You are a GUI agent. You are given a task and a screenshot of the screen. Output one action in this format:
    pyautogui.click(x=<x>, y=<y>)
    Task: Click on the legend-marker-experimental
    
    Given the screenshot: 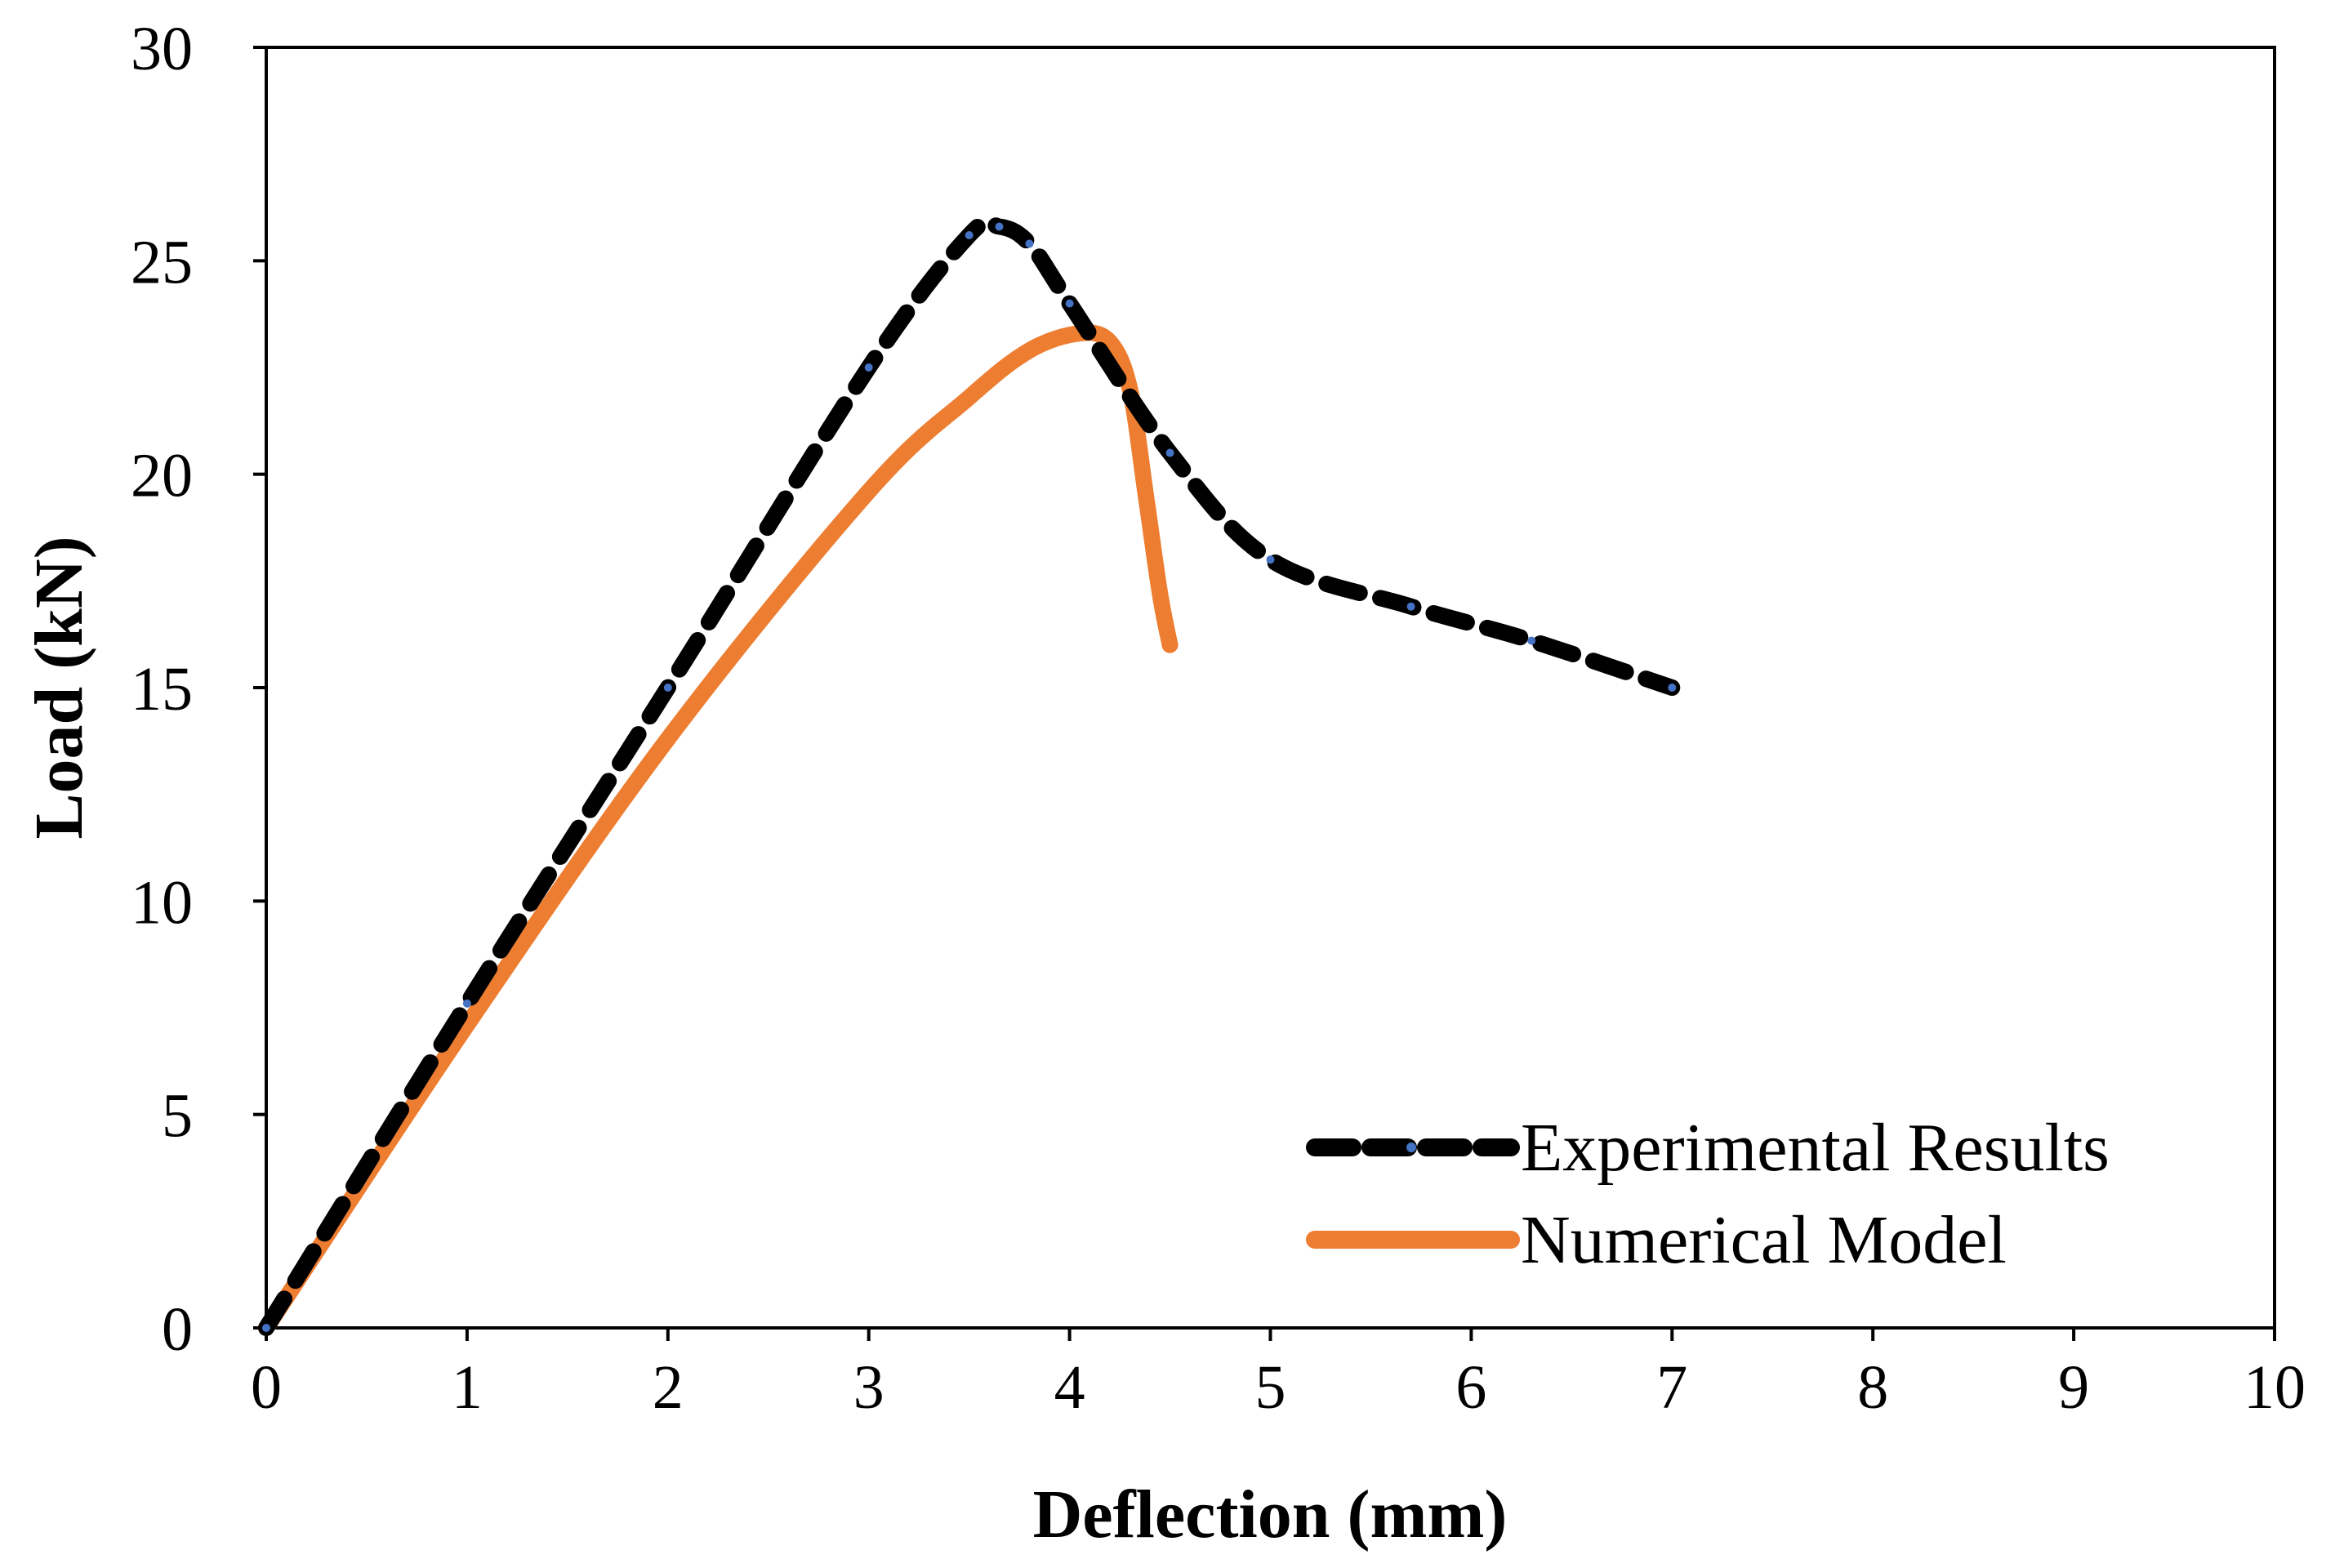 What is the action you would take?
    pyautogui.click(x=1411, y=1147)
    